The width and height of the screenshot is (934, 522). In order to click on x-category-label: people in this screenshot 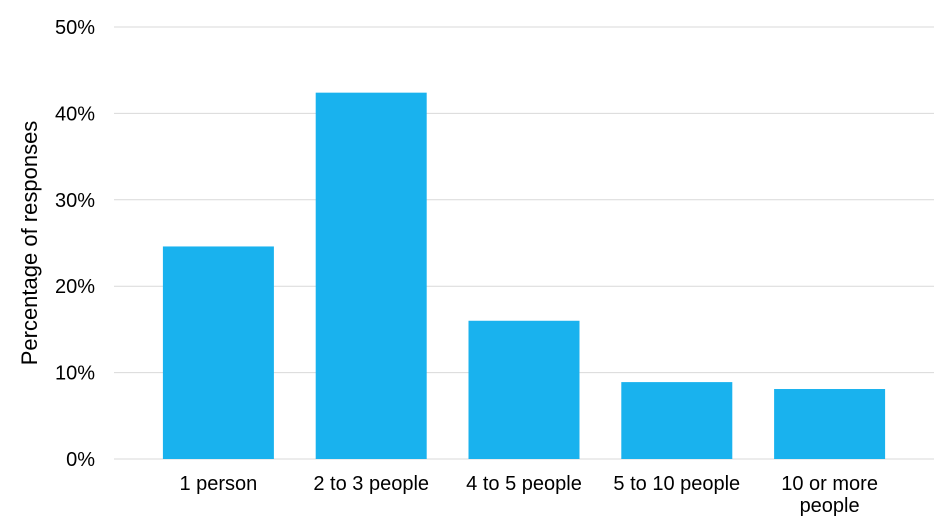, I will do `click(830, 506)`.